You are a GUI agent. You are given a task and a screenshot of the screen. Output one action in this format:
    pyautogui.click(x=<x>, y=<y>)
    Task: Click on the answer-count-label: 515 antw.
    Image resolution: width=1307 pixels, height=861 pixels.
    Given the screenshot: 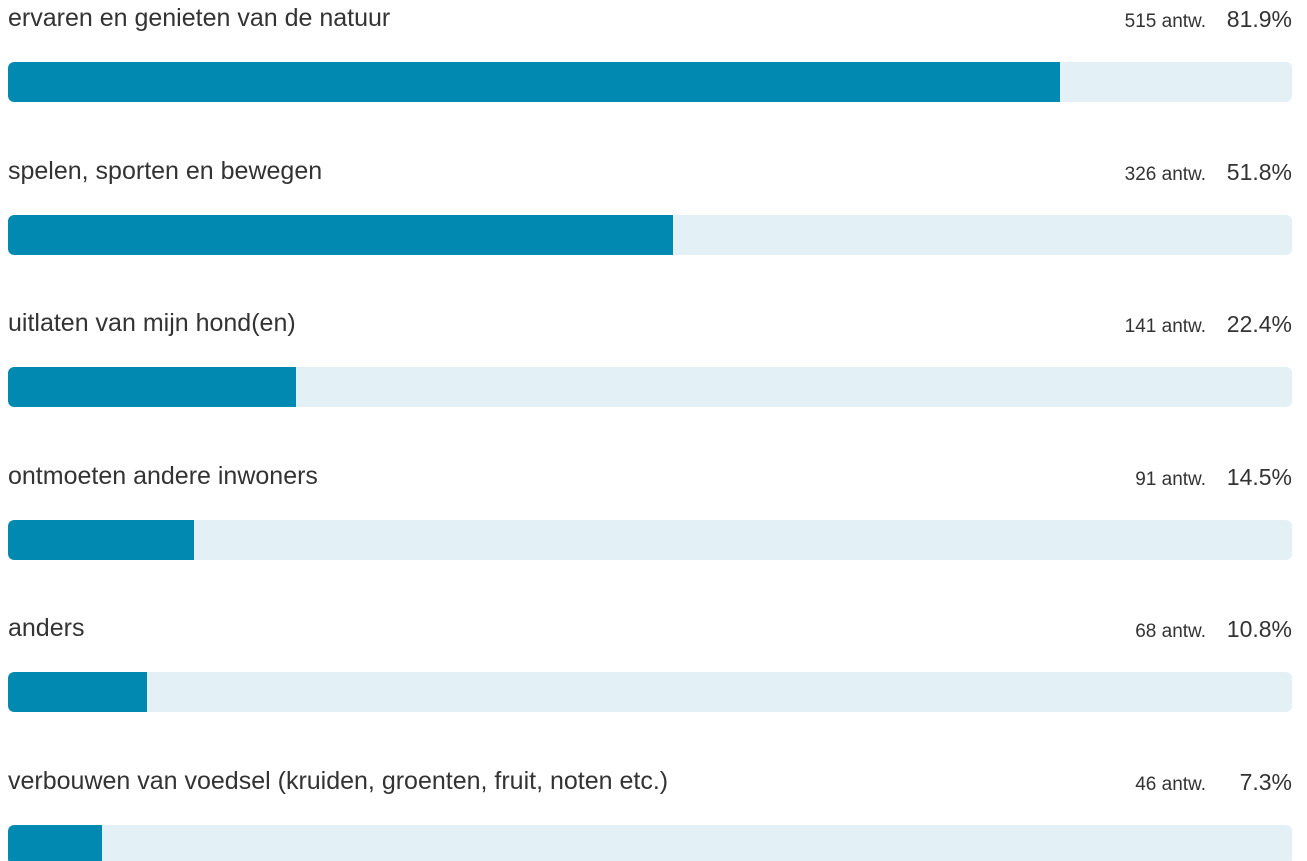 What is the action you would take?
    pyautogui.click(x=1165, y=21)
    